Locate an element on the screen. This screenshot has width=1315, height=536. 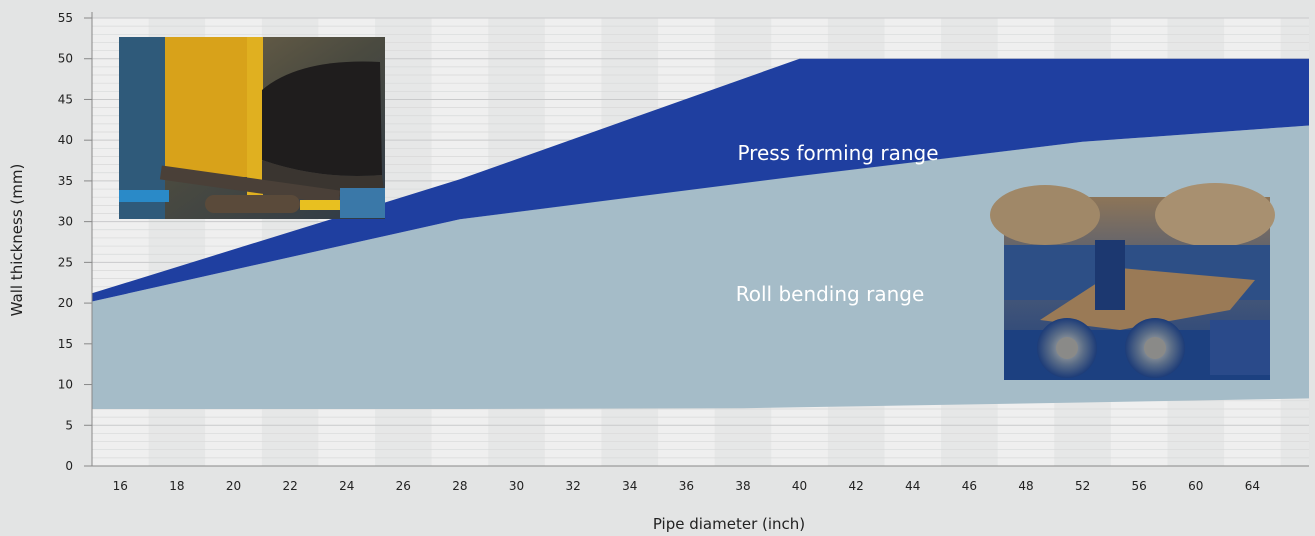
x-tick-label: 28 is located at coordinates (459, 486).